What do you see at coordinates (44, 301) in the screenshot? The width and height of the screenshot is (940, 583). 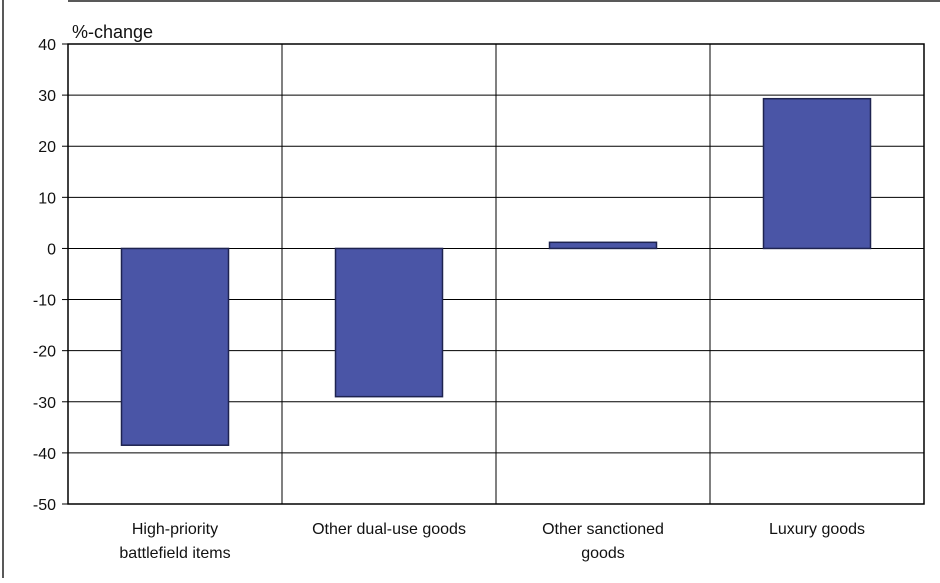 I see `y-tick-label: -10` at bounding box center [44, 301].